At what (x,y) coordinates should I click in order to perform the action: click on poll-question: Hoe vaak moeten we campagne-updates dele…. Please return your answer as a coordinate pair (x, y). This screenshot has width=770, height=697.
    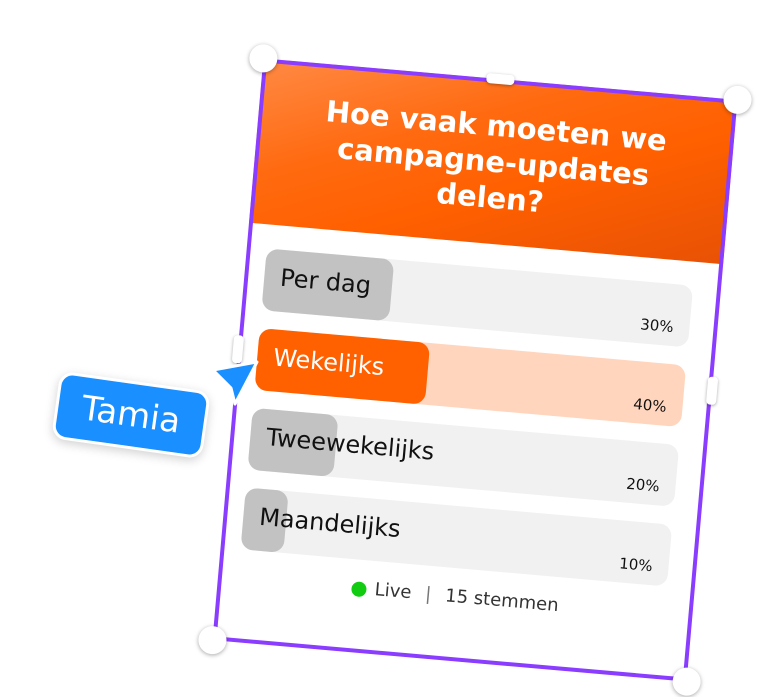
    Looking at the image, I should click on (496, 156).